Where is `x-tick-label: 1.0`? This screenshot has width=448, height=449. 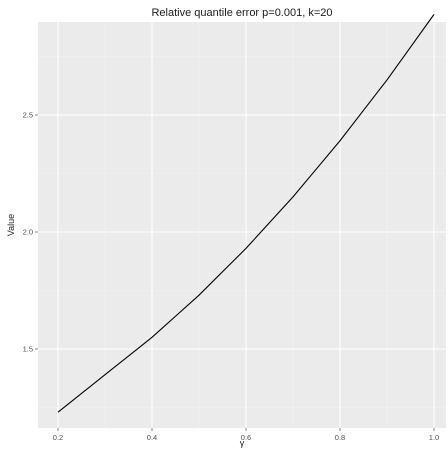
x-tick-label: 1.0 is located at coordinates (434, 437).